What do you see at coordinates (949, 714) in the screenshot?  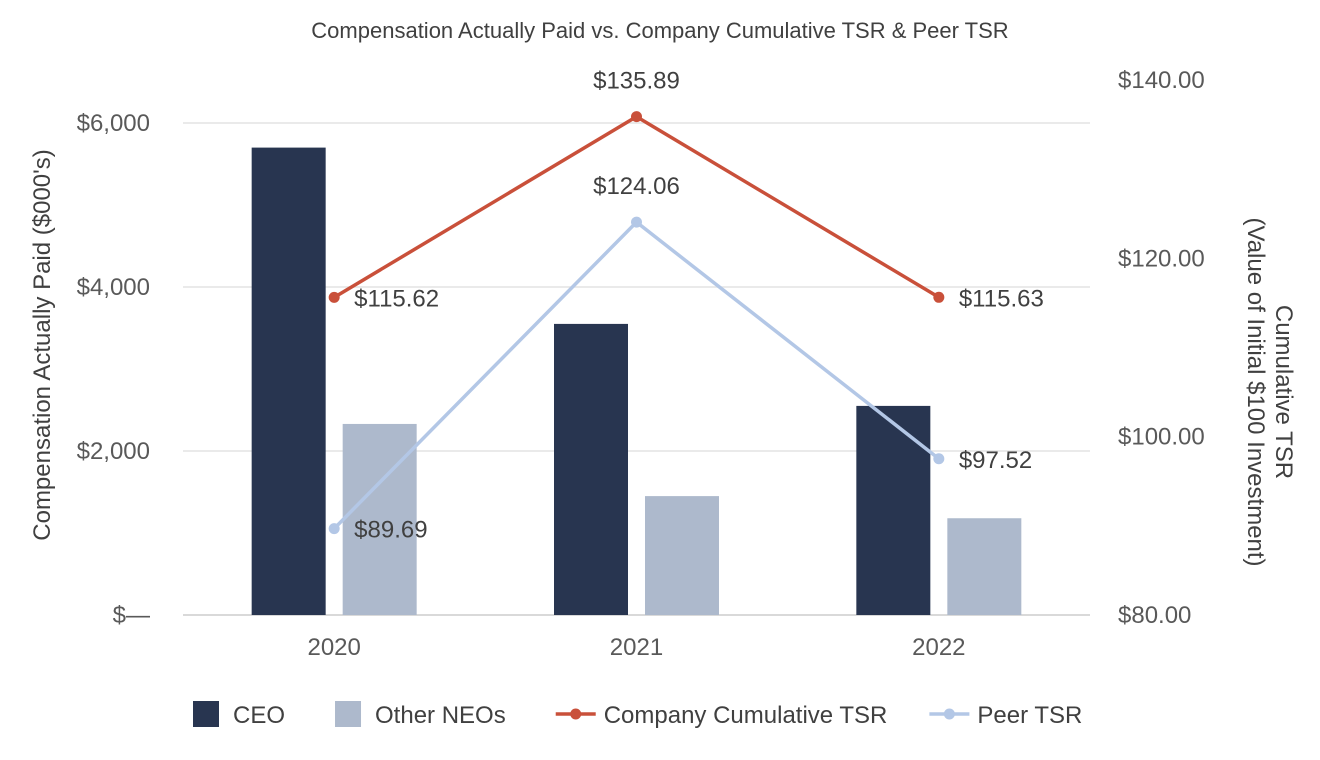 I see `legend-marker-peer-tsr` at bounding box center [949, 714].